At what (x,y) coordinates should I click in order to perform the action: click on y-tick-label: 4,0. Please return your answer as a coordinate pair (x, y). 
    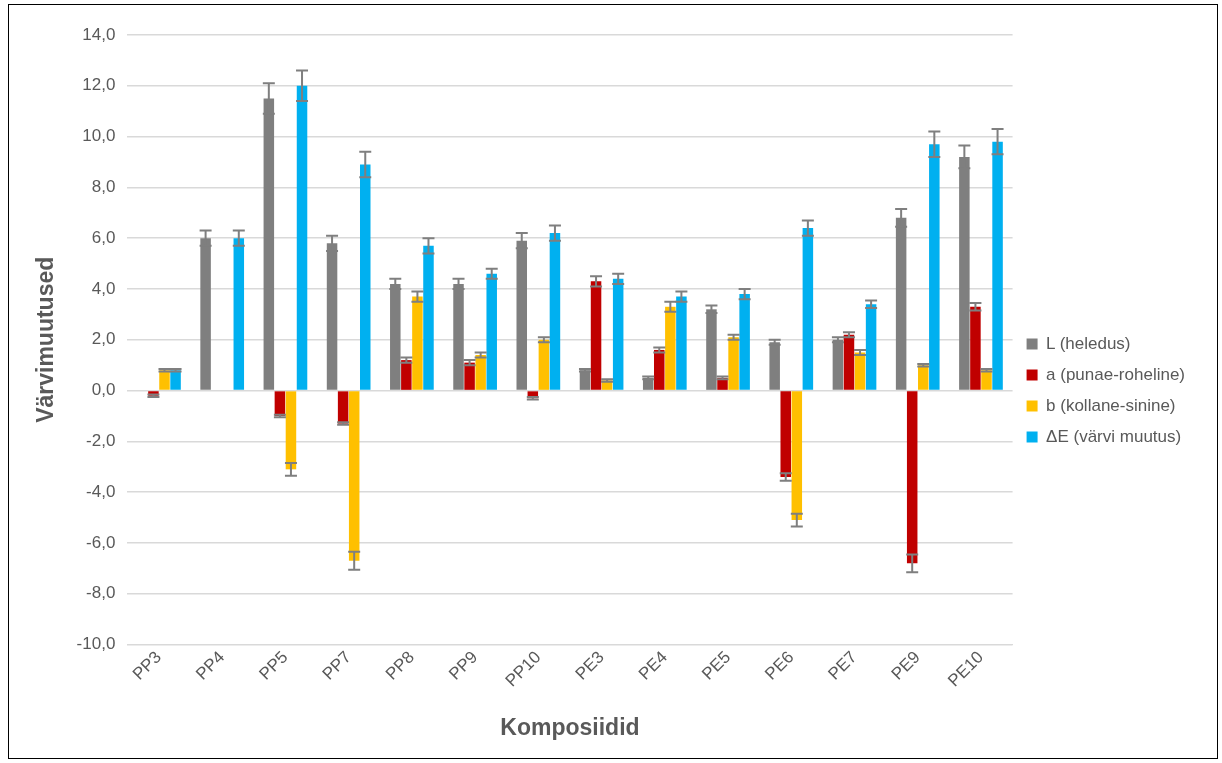
    Looking at the image, I should click on (103, 288).